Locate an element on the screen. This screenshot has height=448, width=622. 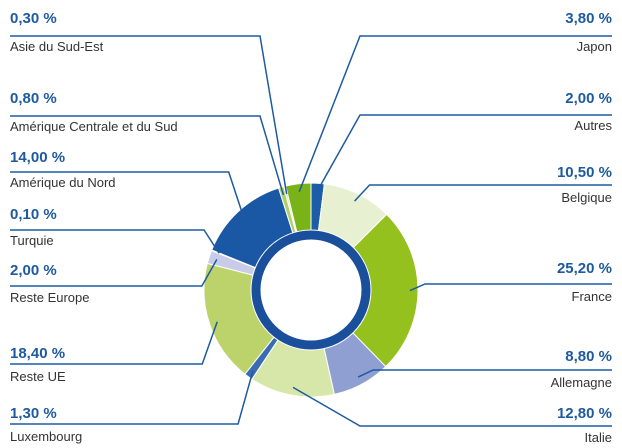
category-label: Amérique du Nord is located at coordinates (63, 182).